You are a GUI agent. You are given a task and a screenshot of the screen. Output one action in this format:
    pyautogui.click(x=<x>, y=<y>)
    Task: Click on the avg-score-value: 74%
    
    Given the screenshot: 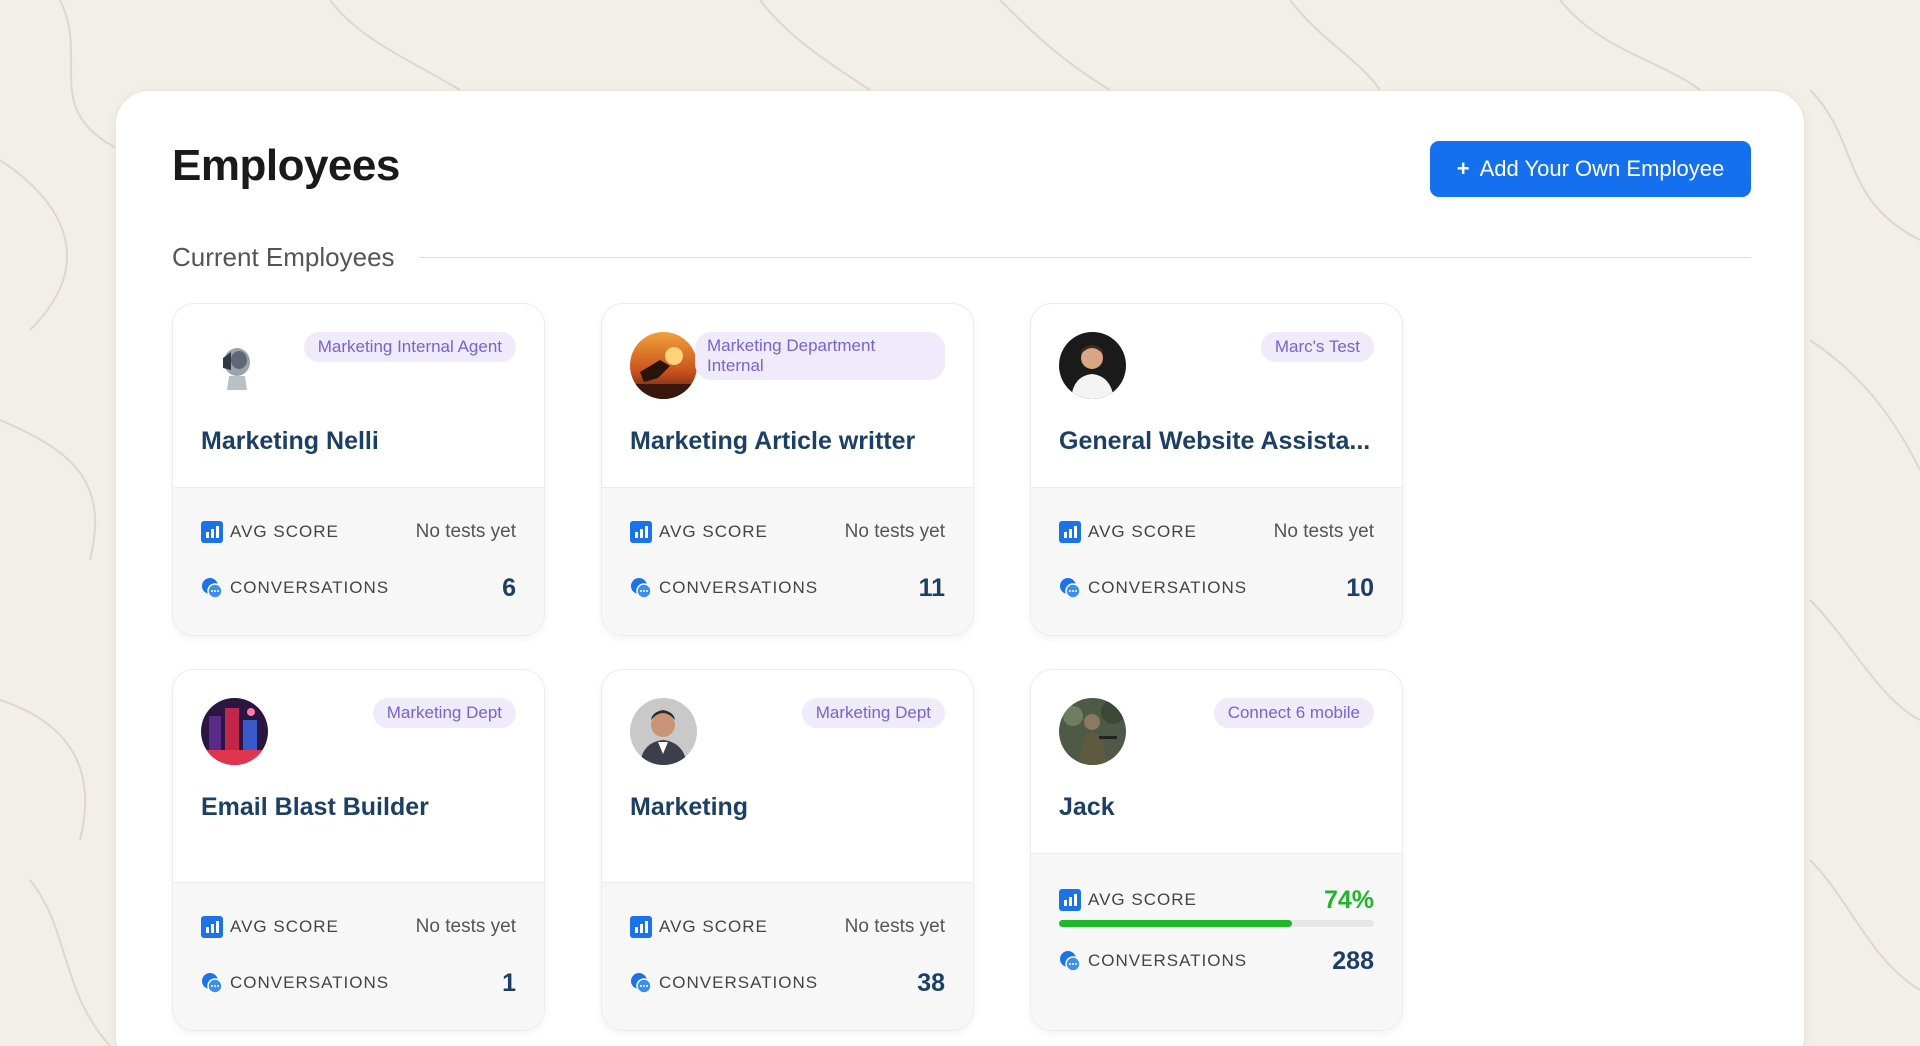 What is the action you would take?
    pyautogui.click(x=1348, y=899)
    